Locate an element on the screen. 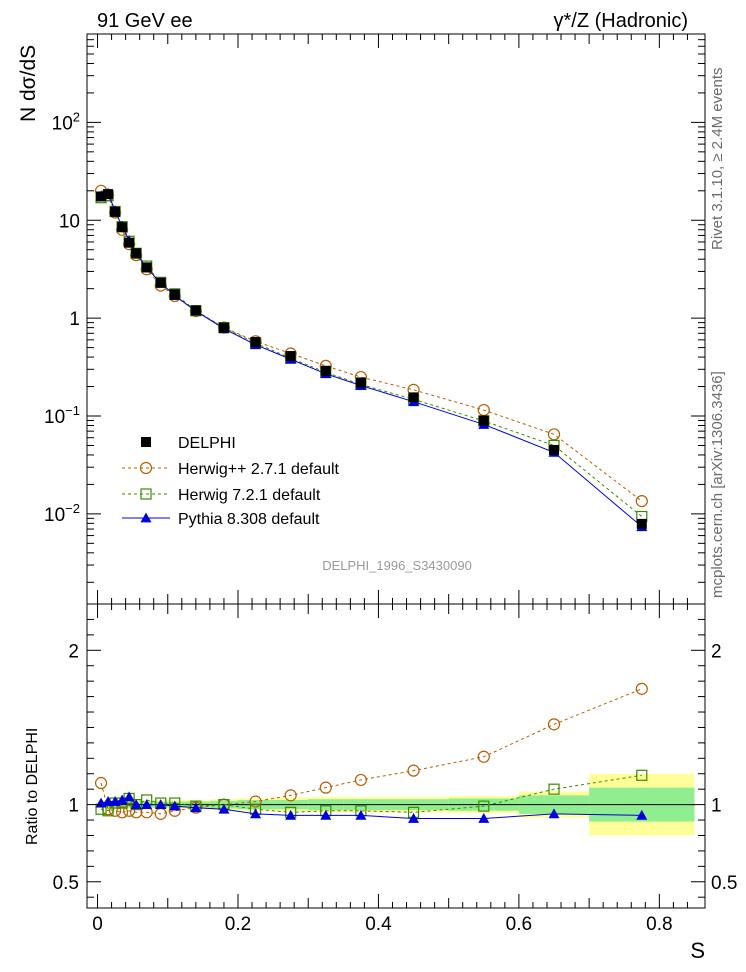 The image size is (746, 972). header-left: 91 GeV ee is located at coordinates (145, 21).